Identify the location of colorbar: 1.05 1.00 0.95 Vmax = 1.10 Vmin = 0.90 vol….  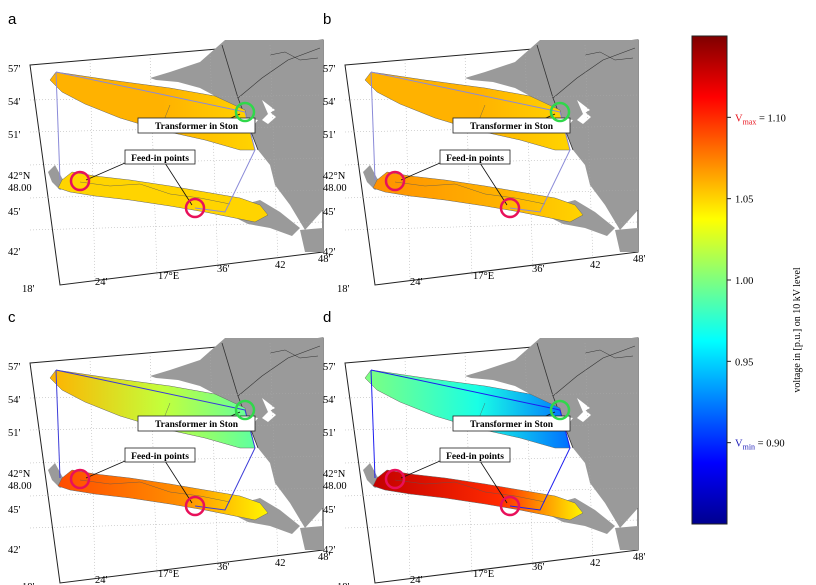
(747, 280).